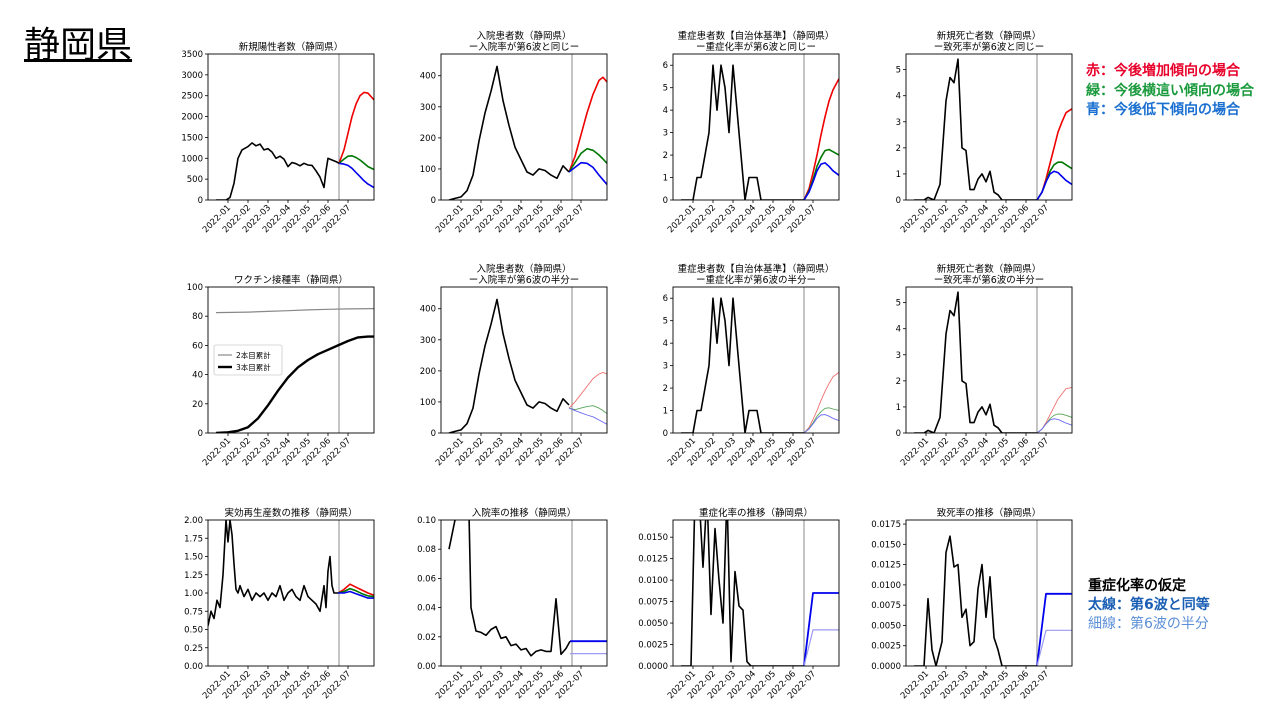  What do you see at coordinates (426, 521) in the screenshot?
I see `y-tick-label: 0.10` at bounding box center [426, 521].